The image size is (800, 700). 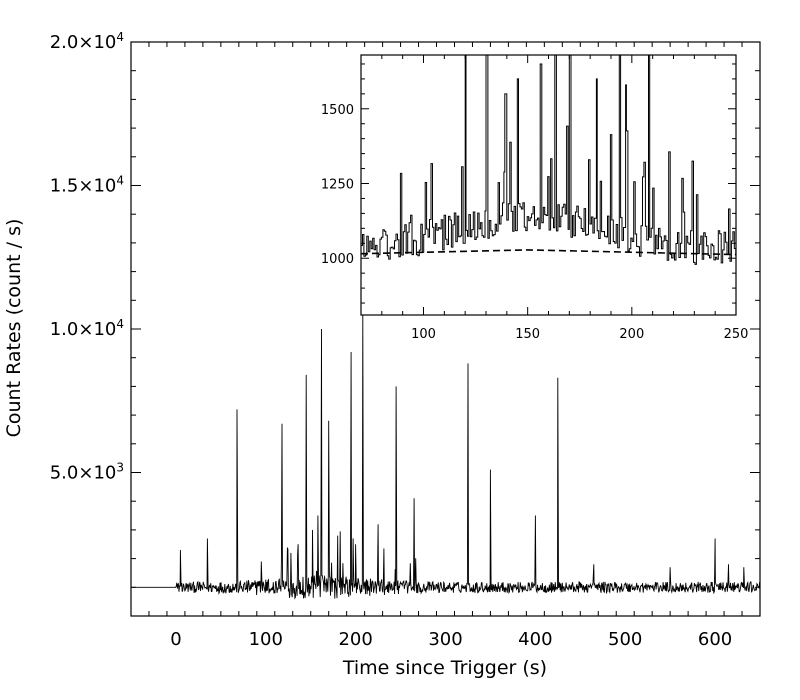 What do you see at coordinates (14, 328) in the screenshot?
I see `y-axis-label: Count Rates (count / s)` at bounding box center [14, 328].